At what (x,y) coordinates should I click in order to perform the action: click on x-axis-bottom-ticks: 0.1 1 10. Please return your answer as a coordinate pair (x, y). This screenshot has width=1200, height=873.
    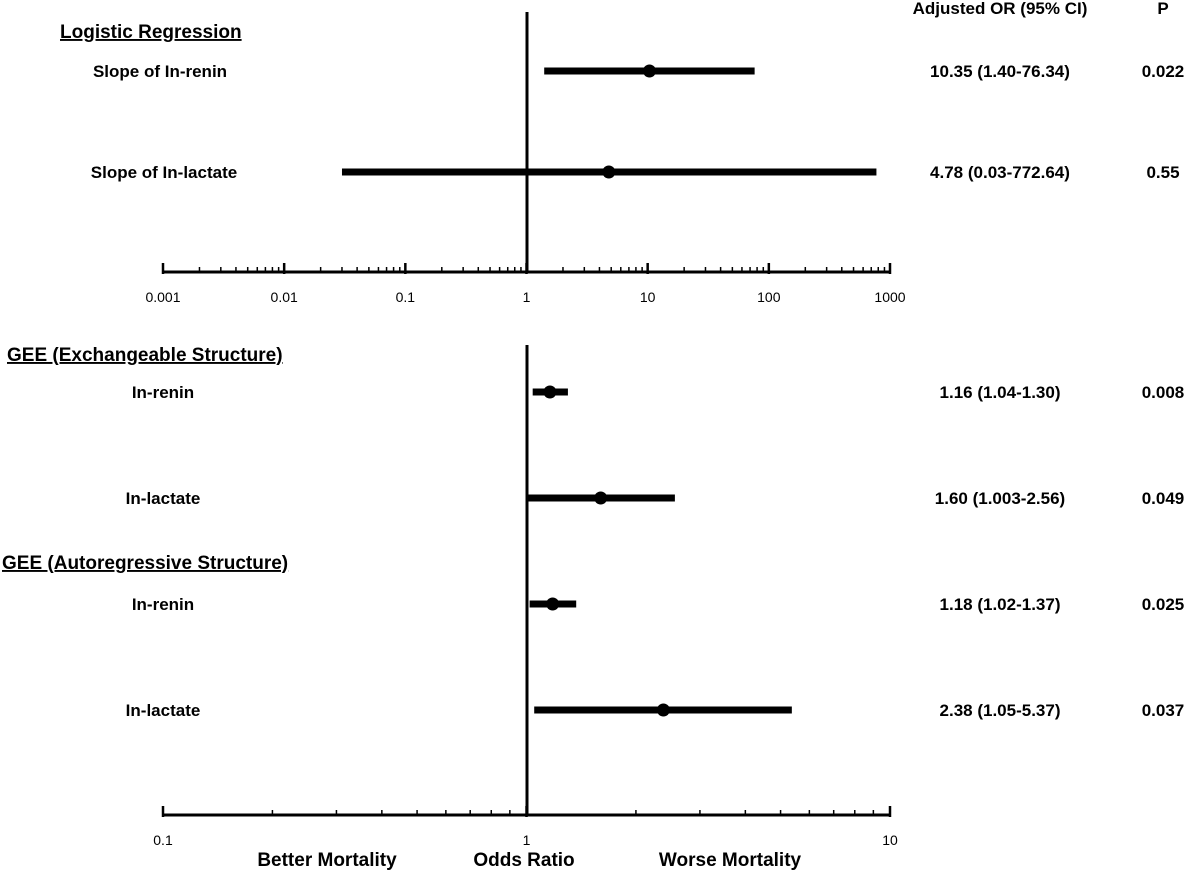
    Looking at the image, I should click on (525, 827).